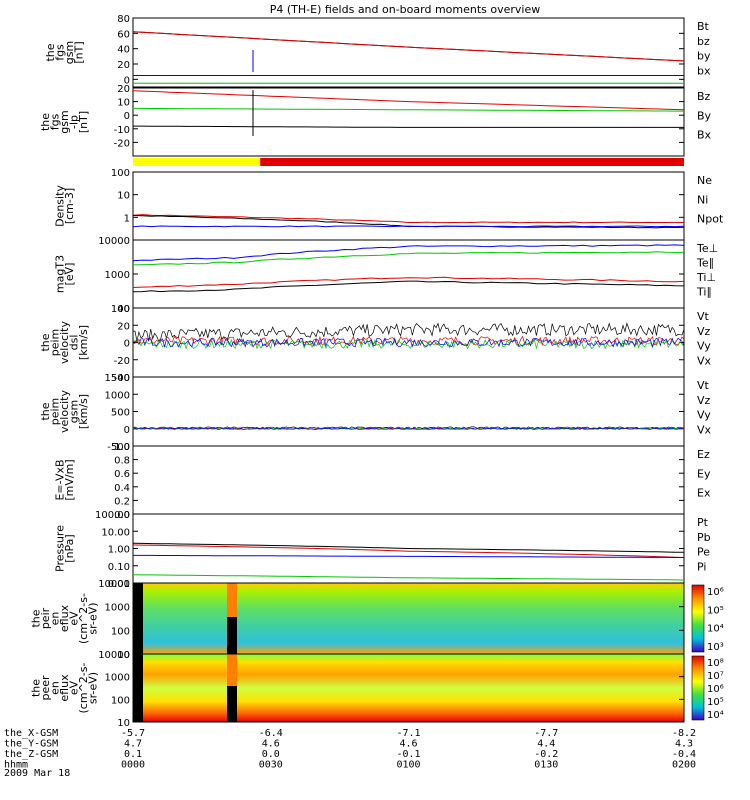 Image resolution: width=750 pixels, height=800 pixels. Describe the element at coordinates (31, 744) in the screenshot. I see `footer-row-label: the_Y-GSM` at that location.